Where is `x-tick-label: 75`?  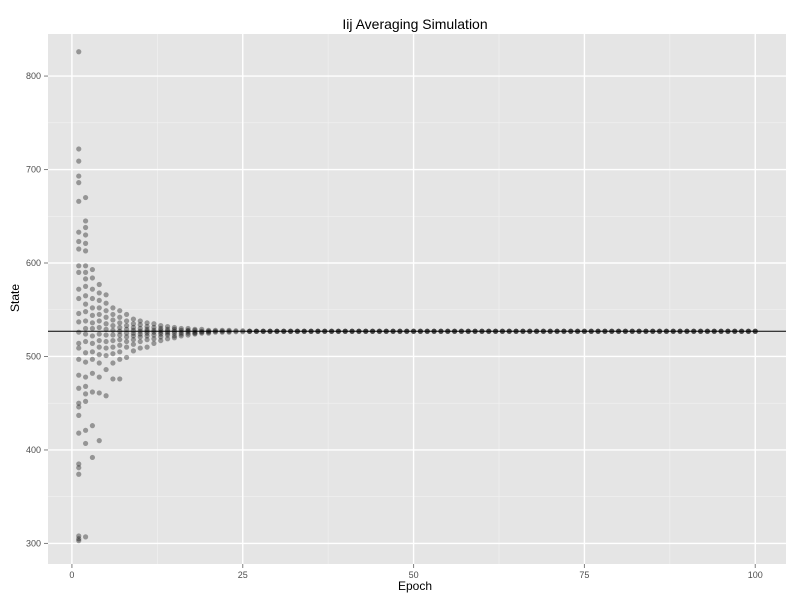
x-tick-label: 75 is located at coordinates (584, 575).